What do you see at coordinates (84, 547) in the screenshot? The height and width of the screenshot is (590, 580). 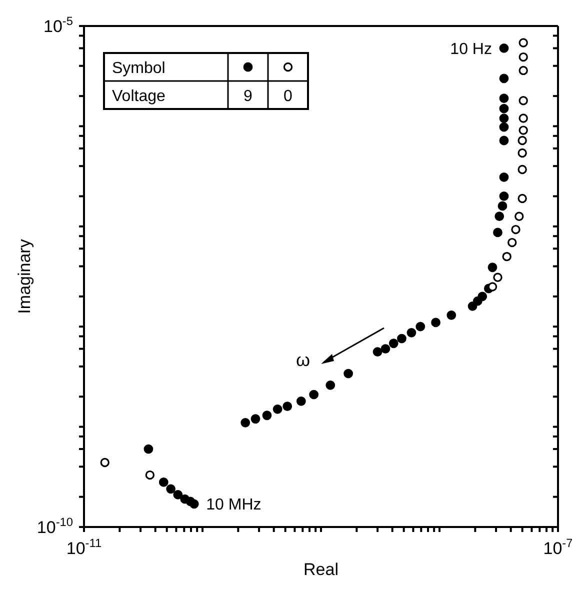 I see `x-tick-label: 10$^{-11}$` at bounding box center [84, 547].